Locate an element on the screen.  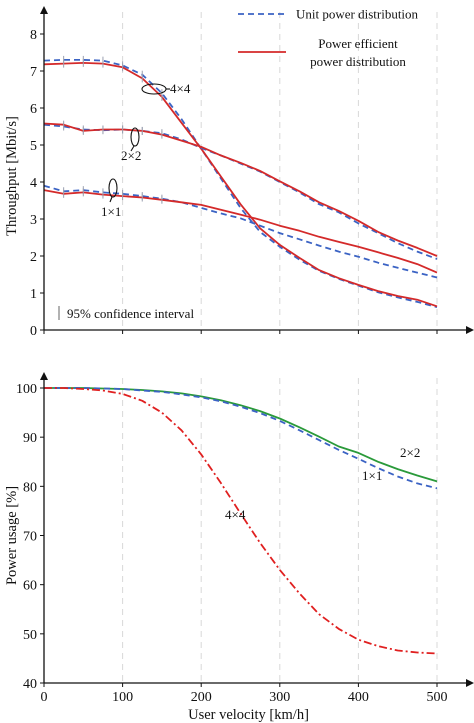
confidence-note: 95% confidence interval is located at coordinates (126, 313).